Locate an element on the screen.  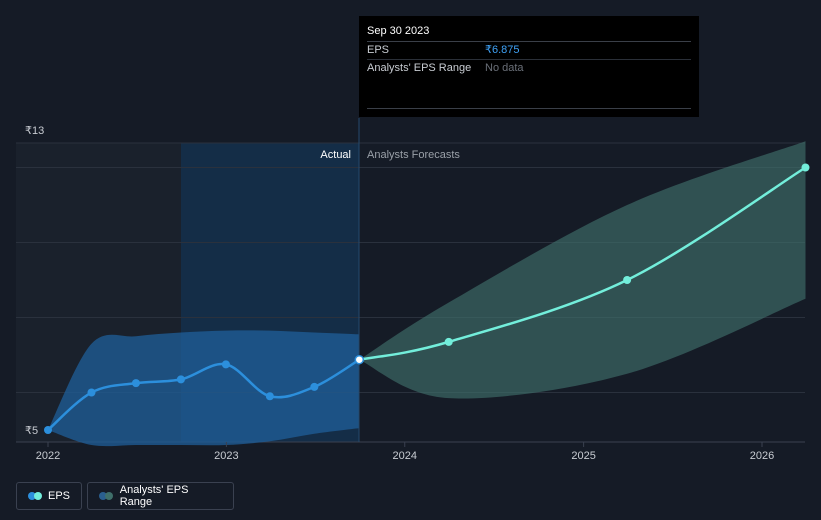
legend-range-button: Analysts' EPS Range is located at coordinates (160, 496).